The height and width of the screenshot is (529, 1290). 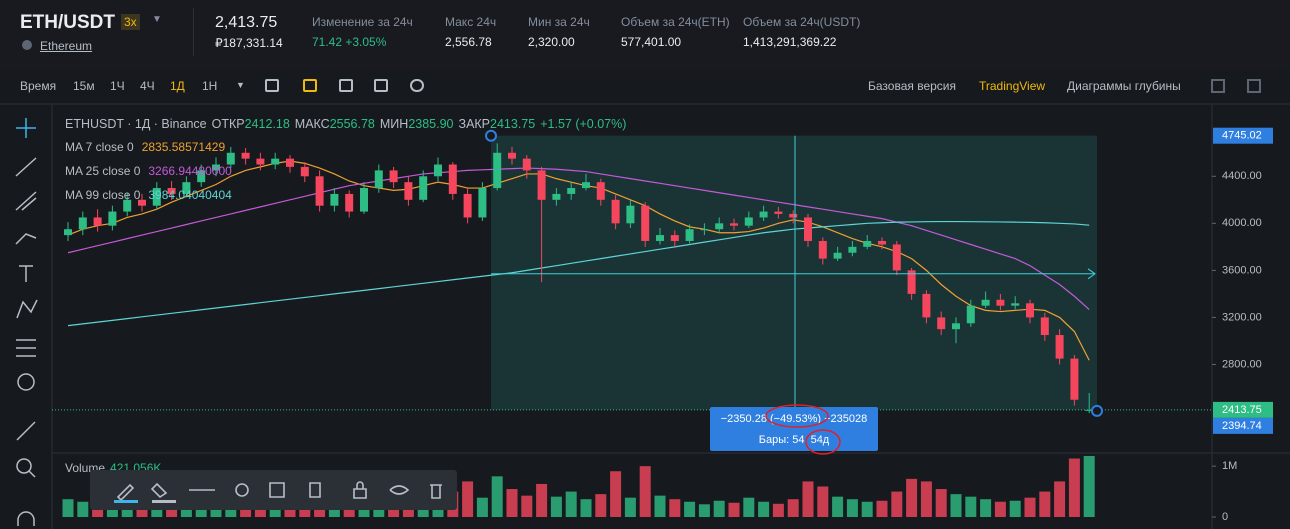 I want to click on stat-label: Объем за 24ч(ETH), so click(x=675, y=22).